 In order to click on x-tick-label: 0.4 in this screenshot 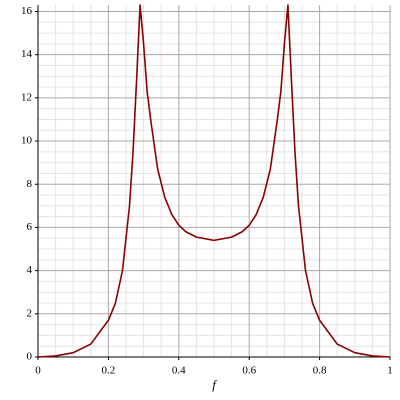, I will do `click(179, 371)`.